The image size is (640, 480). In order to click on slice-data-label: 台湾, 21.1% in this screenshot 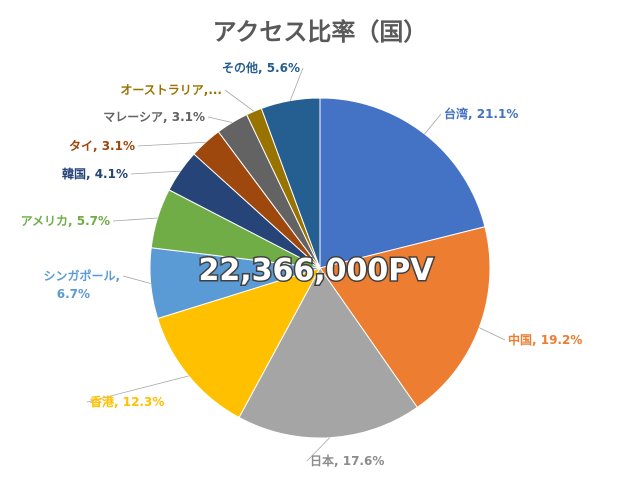, I will do `click(481, 113)`.